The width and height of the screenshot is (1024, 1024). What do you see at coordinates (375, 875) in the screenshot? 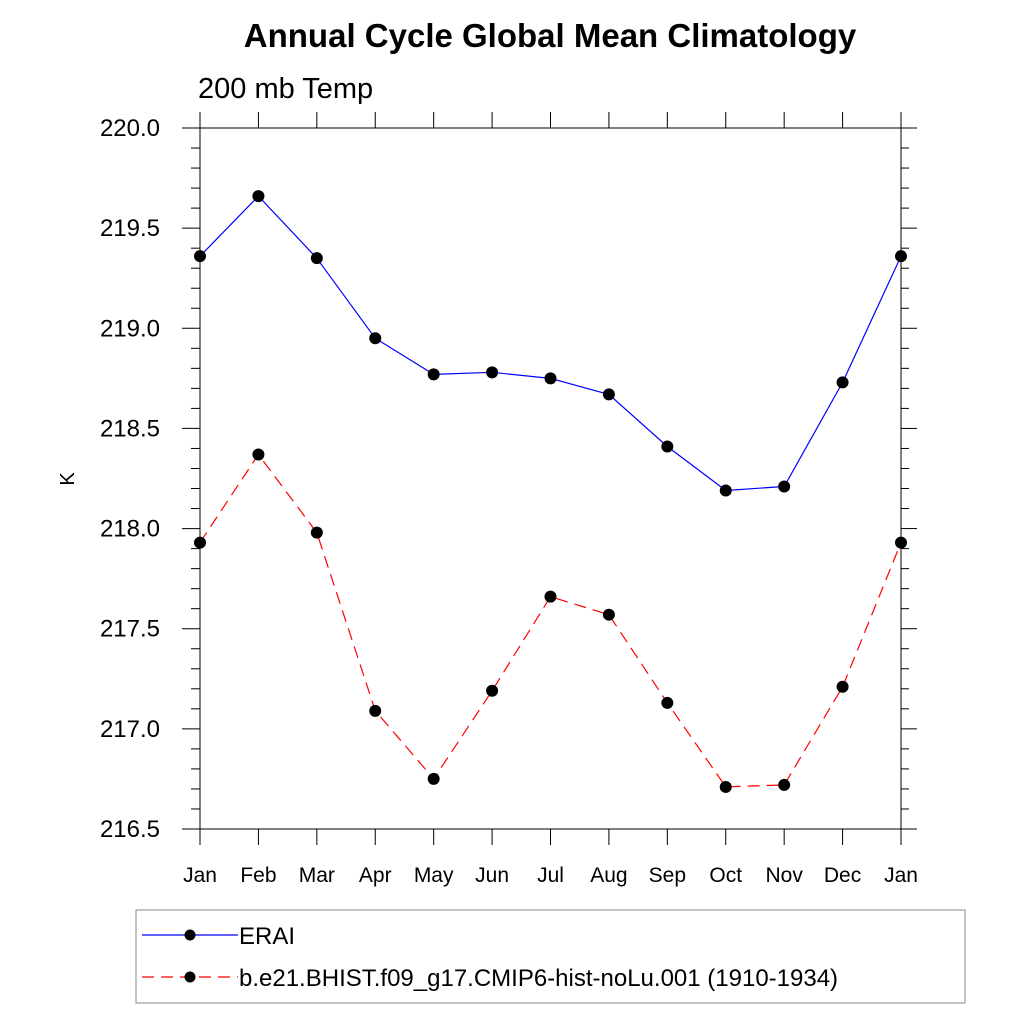
I see `x-tick-label: Apr` at bounding box center [375, 875].